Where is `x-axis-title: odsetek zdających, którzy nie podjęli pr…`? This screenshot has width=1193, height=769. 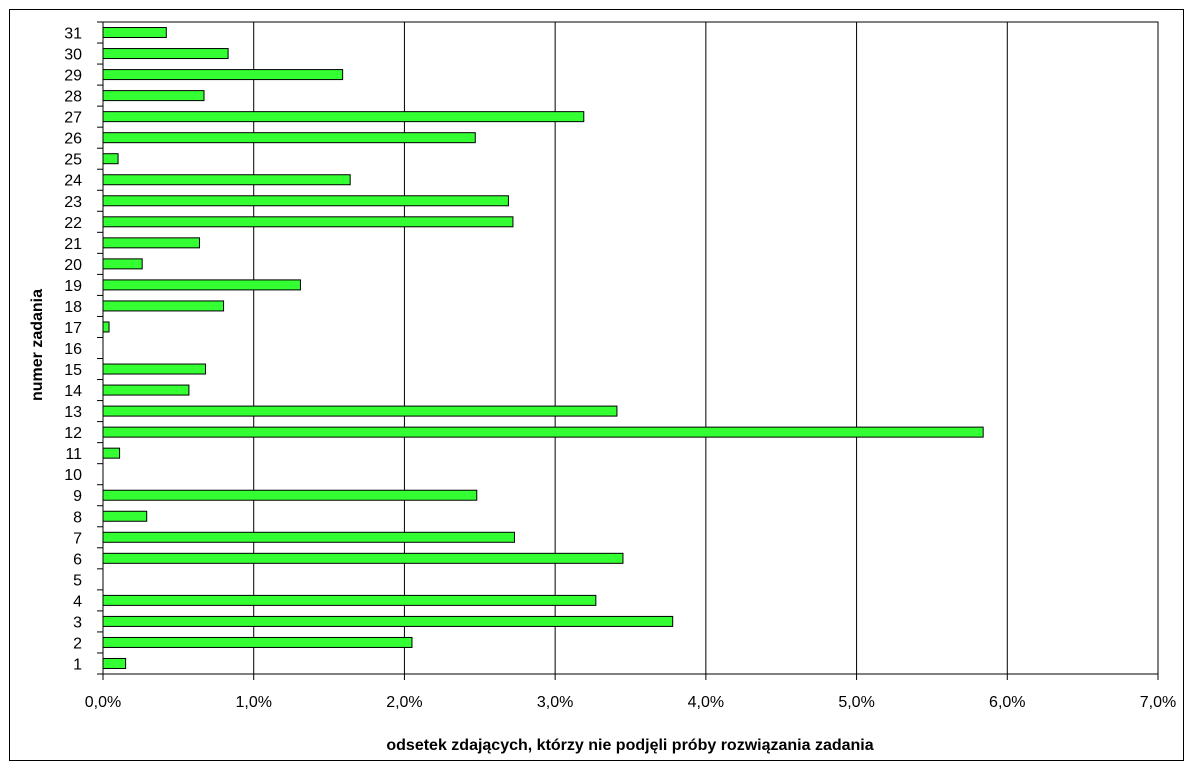
x-axis-title: odsetek zdających, którzy nie podjęli pr… is located at coordinates (629, 745).